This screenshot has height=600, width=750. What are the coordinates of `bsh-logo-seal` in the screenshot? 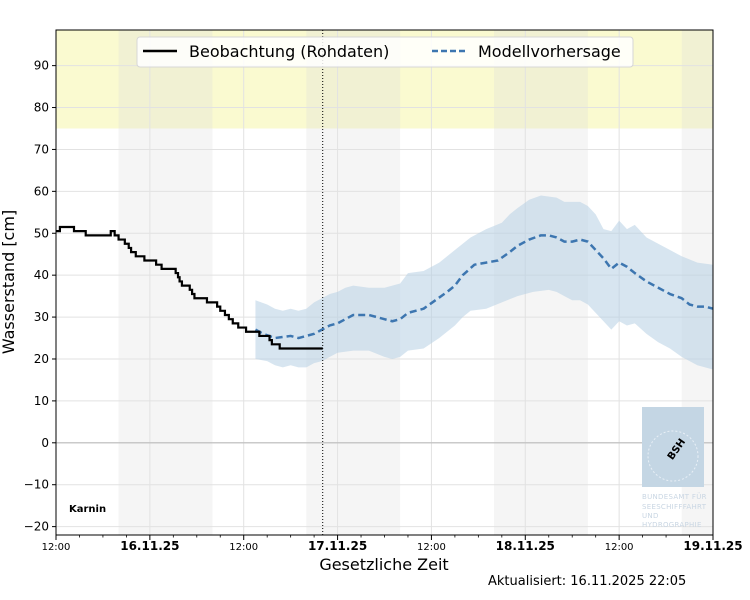 It's located at (673, 456).